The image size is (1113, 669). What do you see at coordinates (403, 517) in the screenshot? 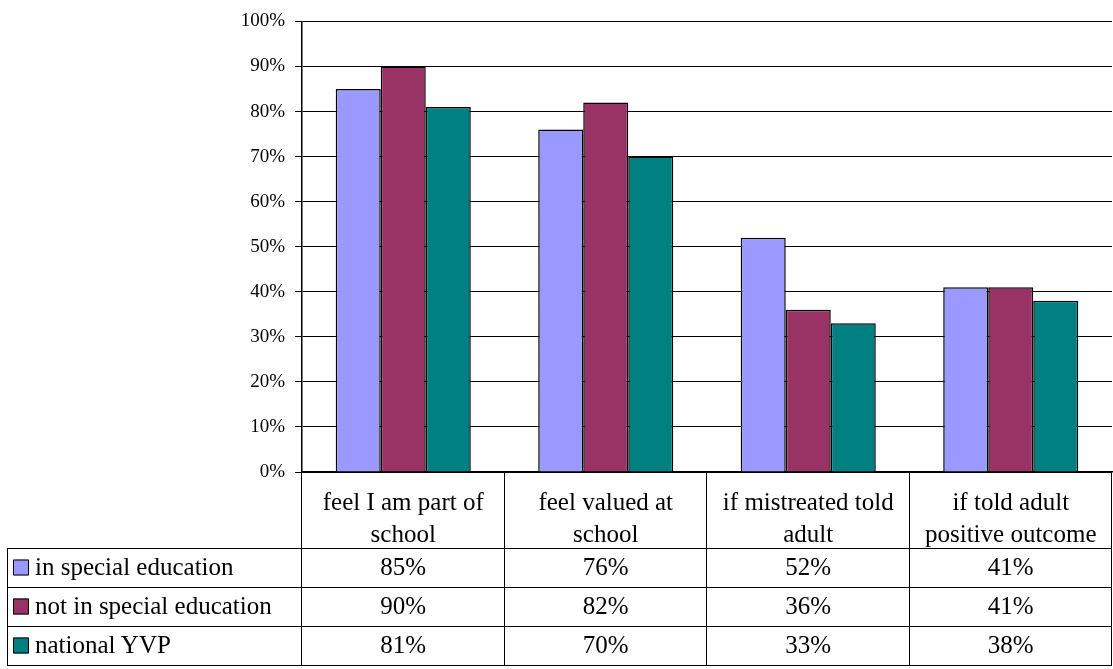
I see `x-tick-label: feel I am part of school` at bounding box center [403, 517].